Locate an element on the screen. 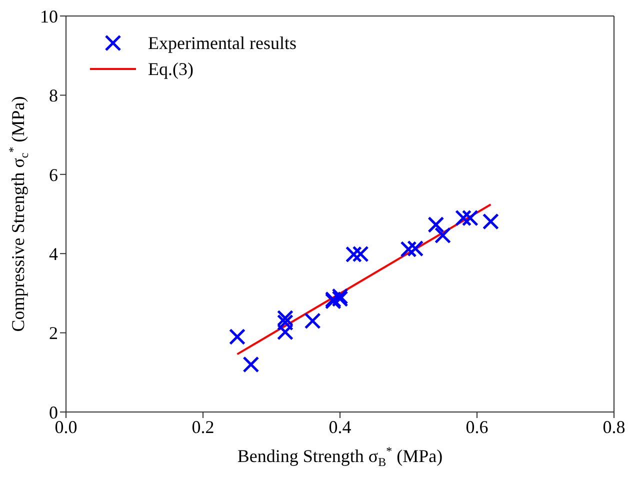  x-tick-label: 0.4 is located at coordinates (340, 426).